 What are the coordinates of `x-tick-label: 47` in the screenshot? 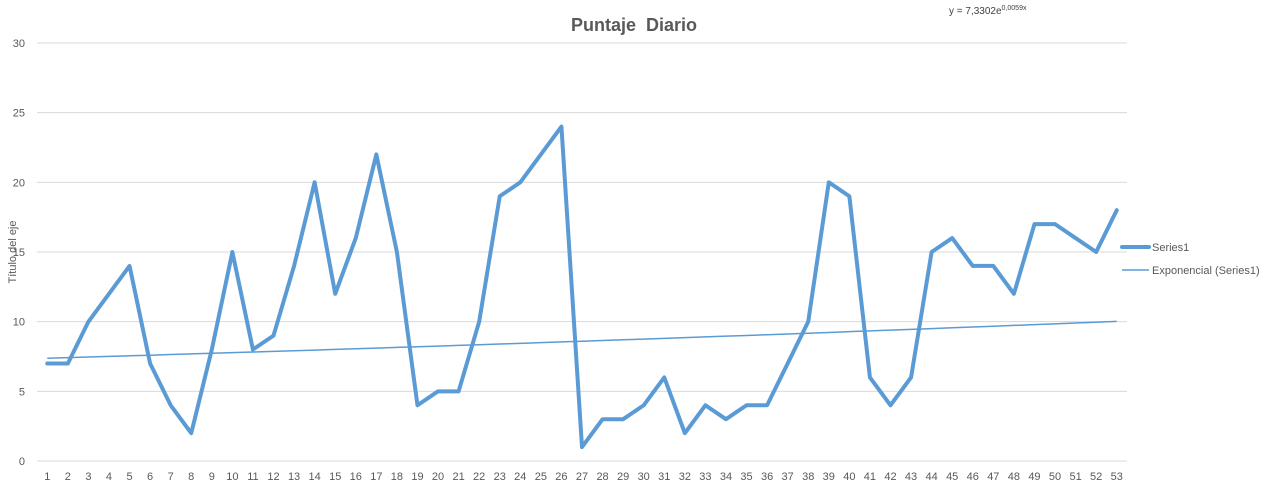 It's located at (993, 477).